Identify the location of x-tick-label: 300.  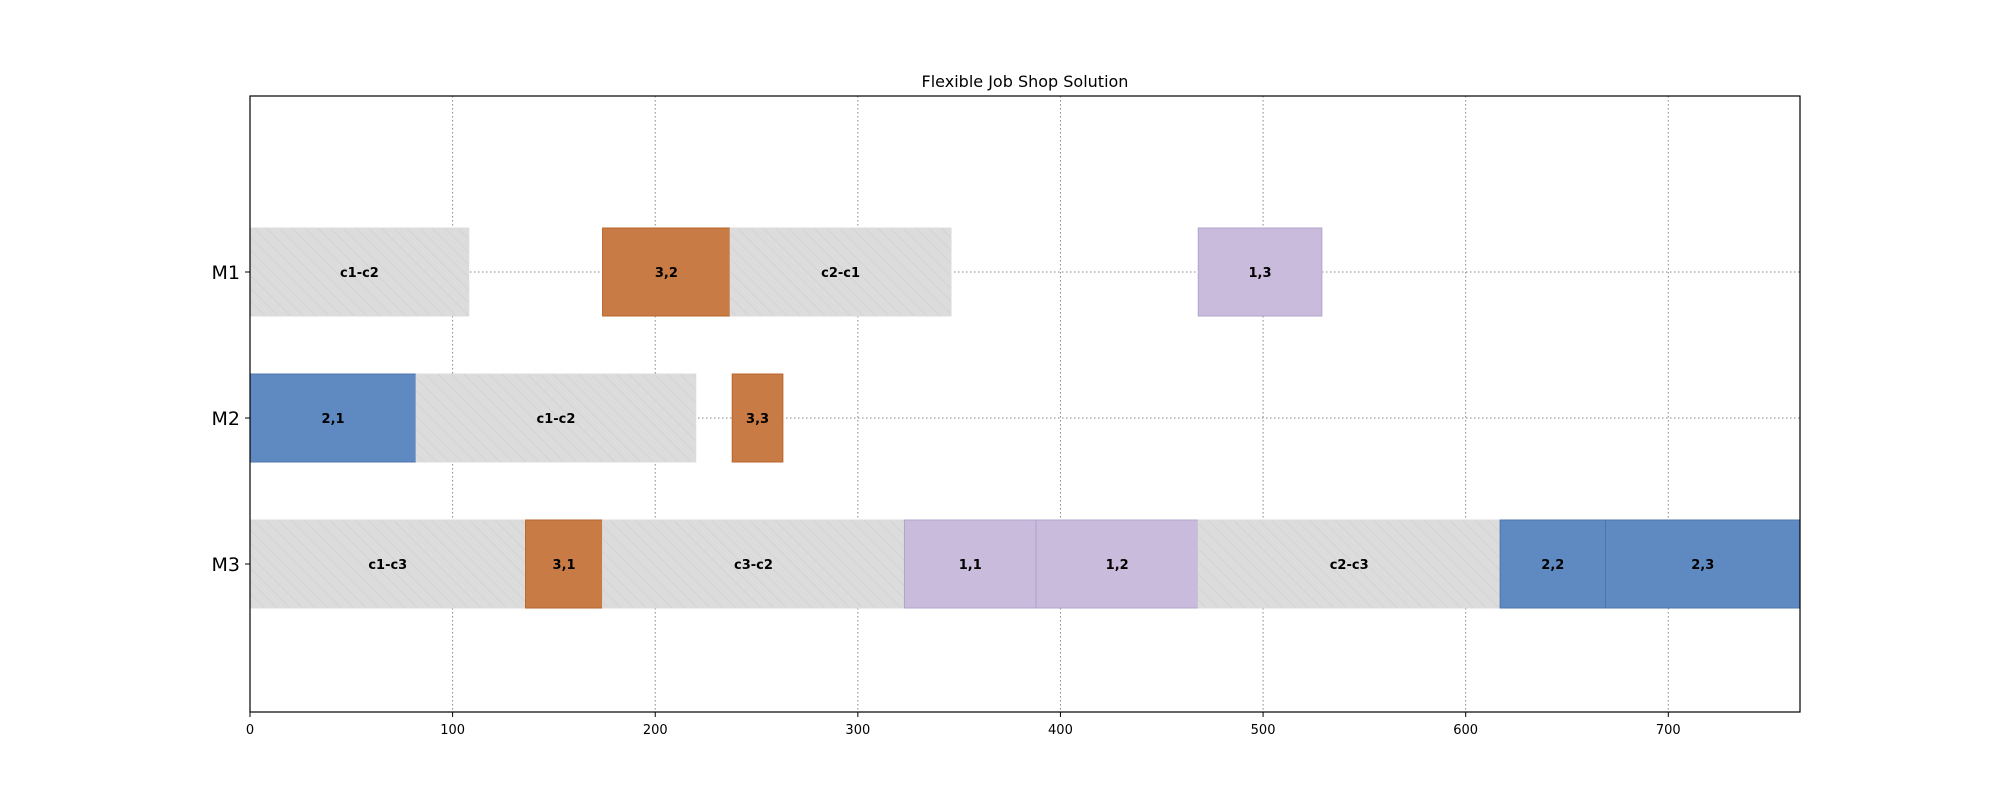
(857, 730).